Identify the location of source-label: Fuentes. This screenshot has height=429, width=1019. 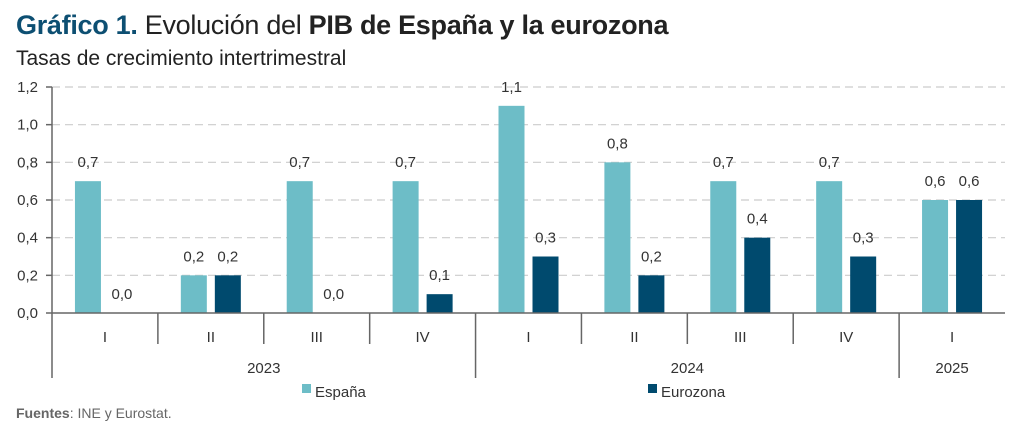
(43, 413).